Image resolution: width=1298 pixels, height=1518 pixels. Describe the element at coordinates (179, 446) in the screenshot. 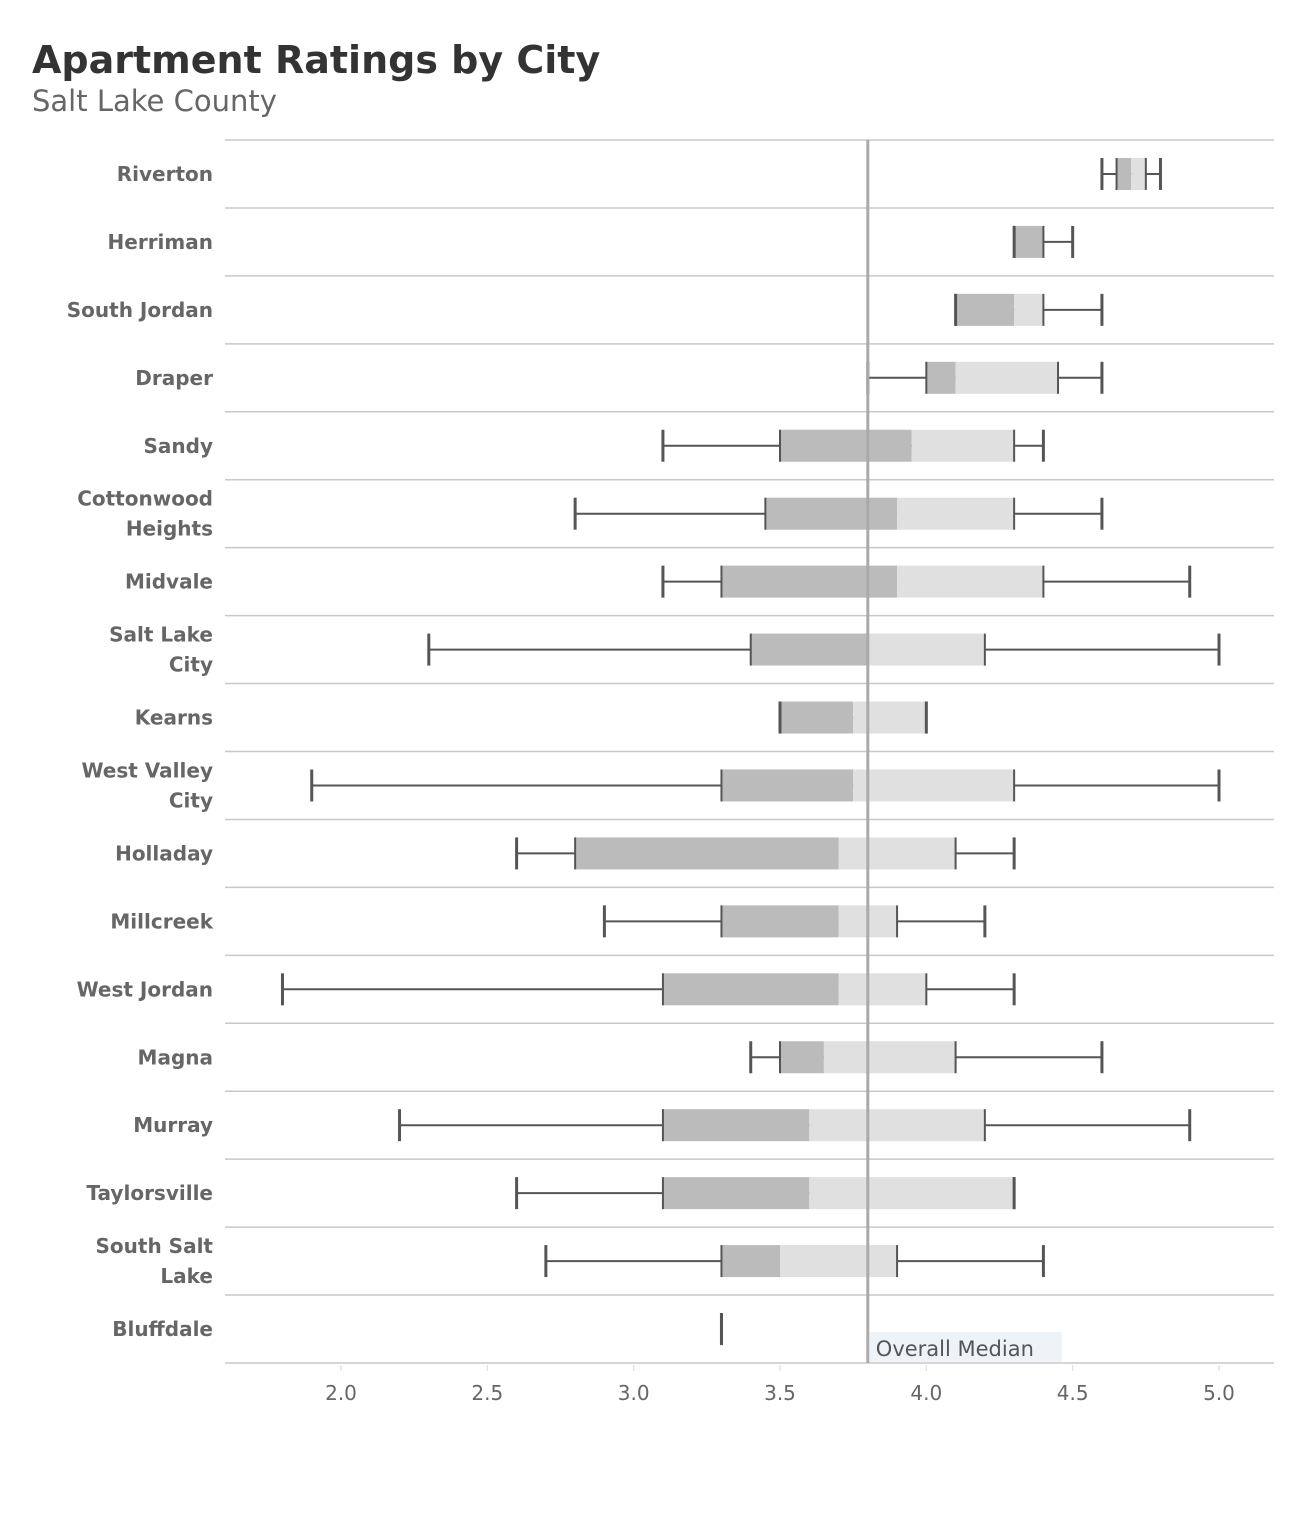

I see `category-label: Sandy` at that location.